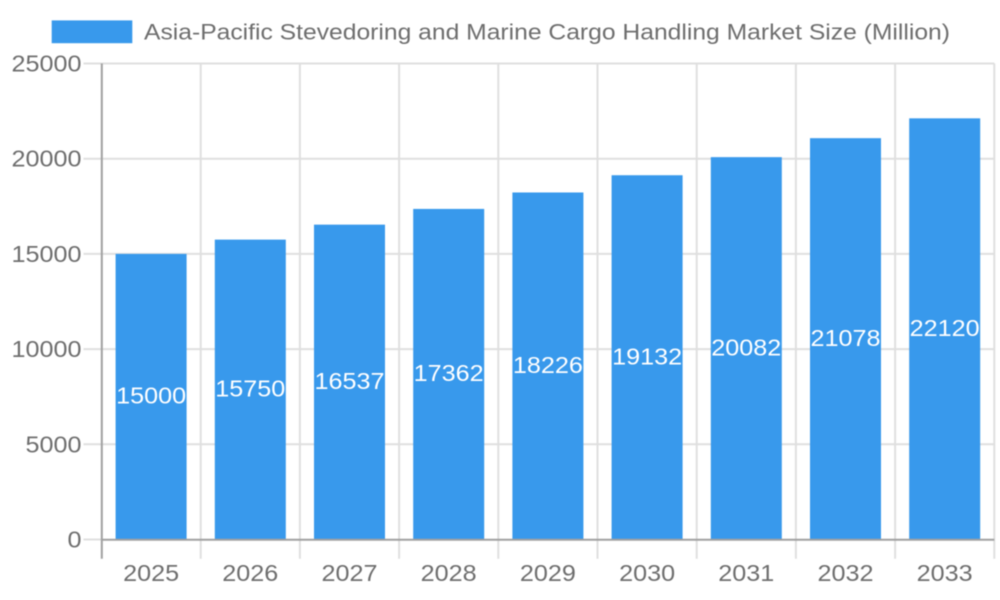 This screenshot has height=600, width=1000. Describe the element at coordinates (75, 540) in the screenshot. I see `svg-text: 0` at that location.